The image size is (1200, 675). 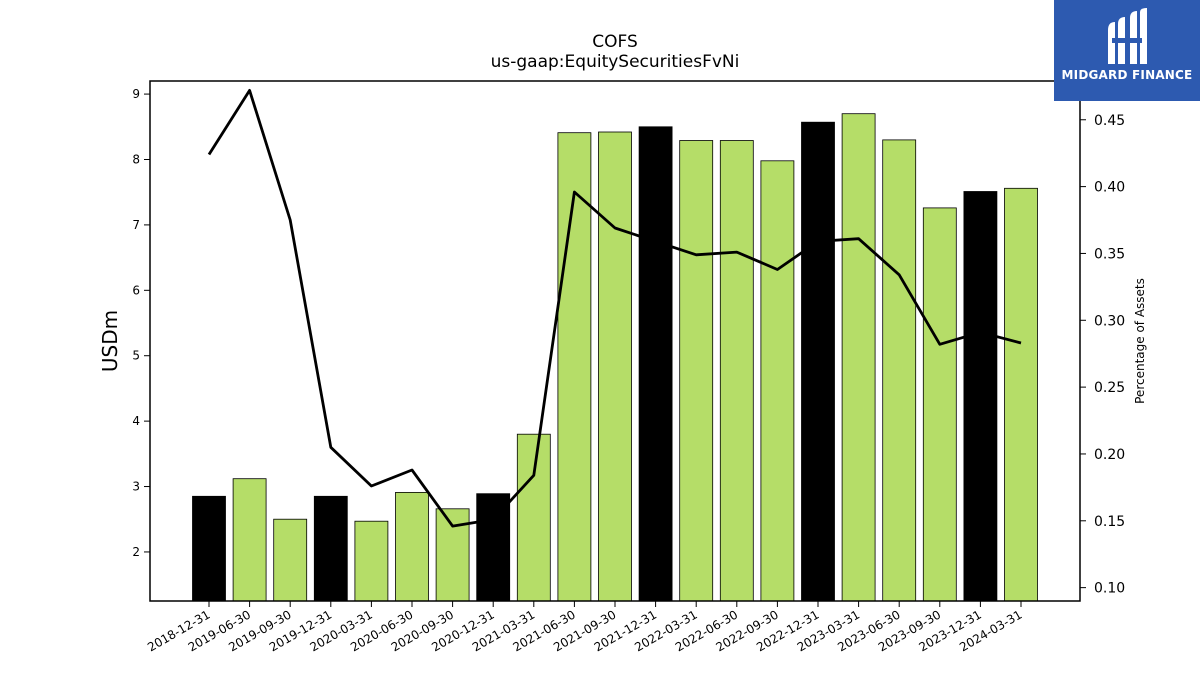 What do you see at coordinates (136, 94) in the screenshot?
I see `y-tick-label: 9` at bounding box center [136, 94].